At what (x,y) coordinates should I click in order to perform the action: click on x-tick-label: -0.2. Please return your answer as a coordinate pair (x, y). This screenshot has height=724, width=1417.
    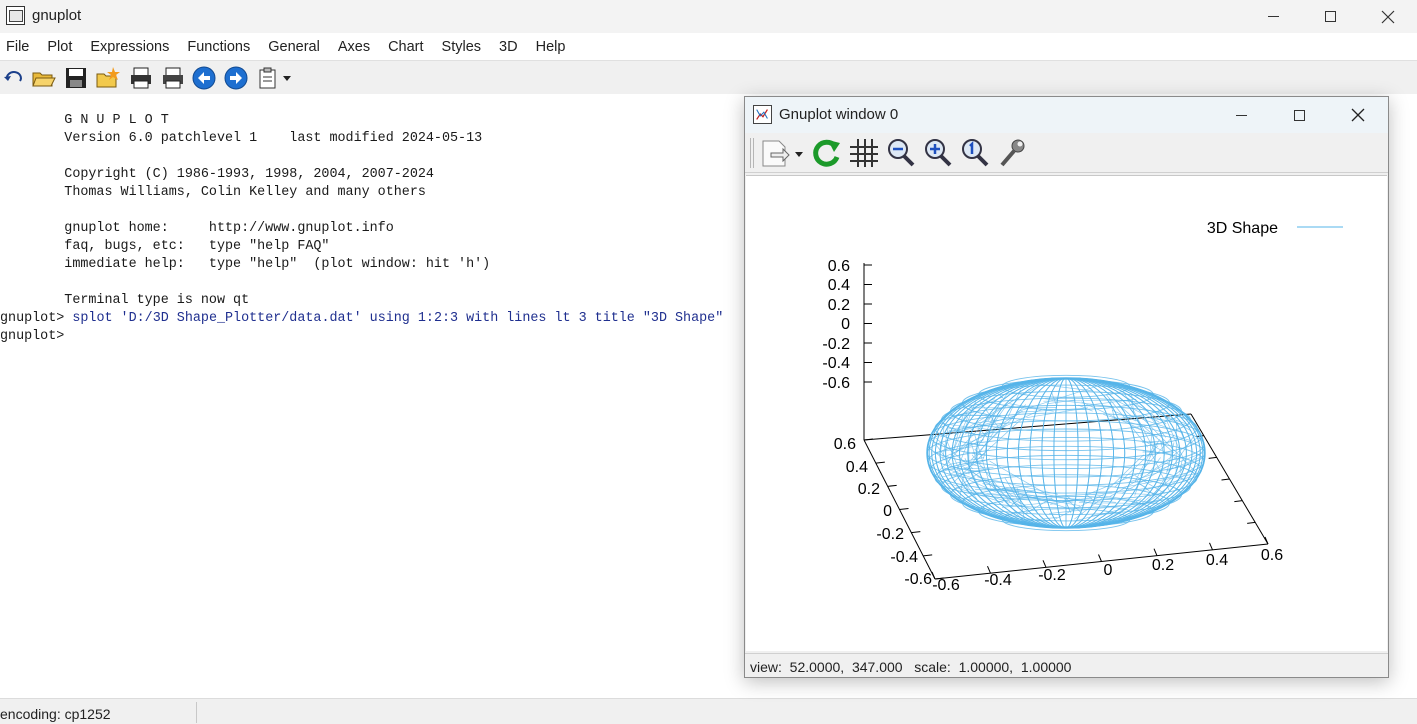
    Looking at the image, I should click on (1052, 575).